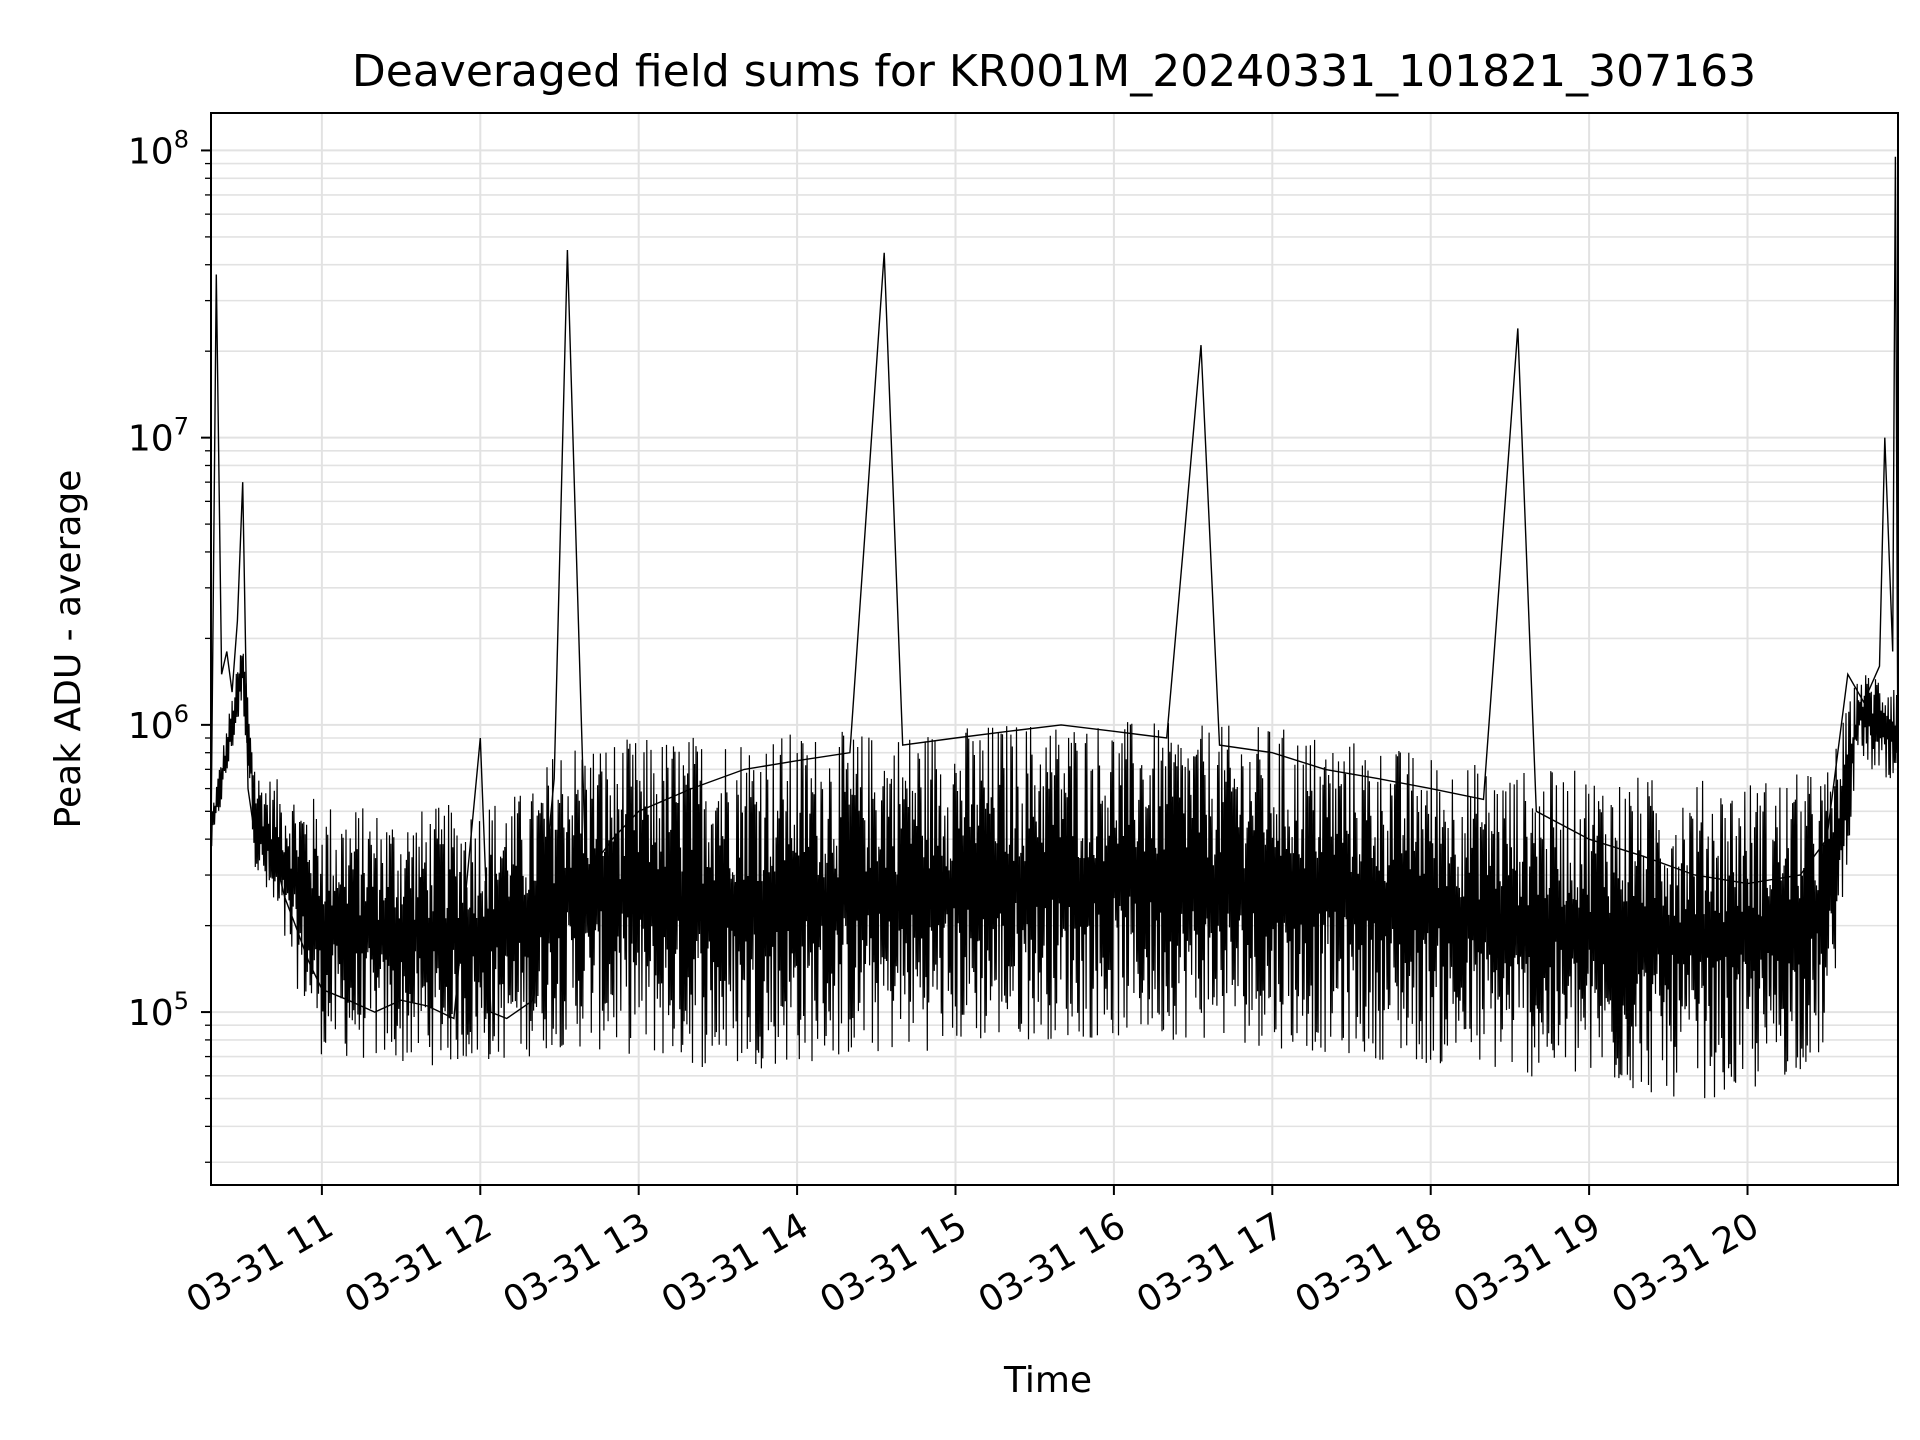 This screenshot has height=1440, width=1920. What do you see at coordinates (169, 644) in the screenshot?
I see `y-axis: 10⁵ 10⁶ 10⁷ 10⁸` at bounding box center [169, 644].